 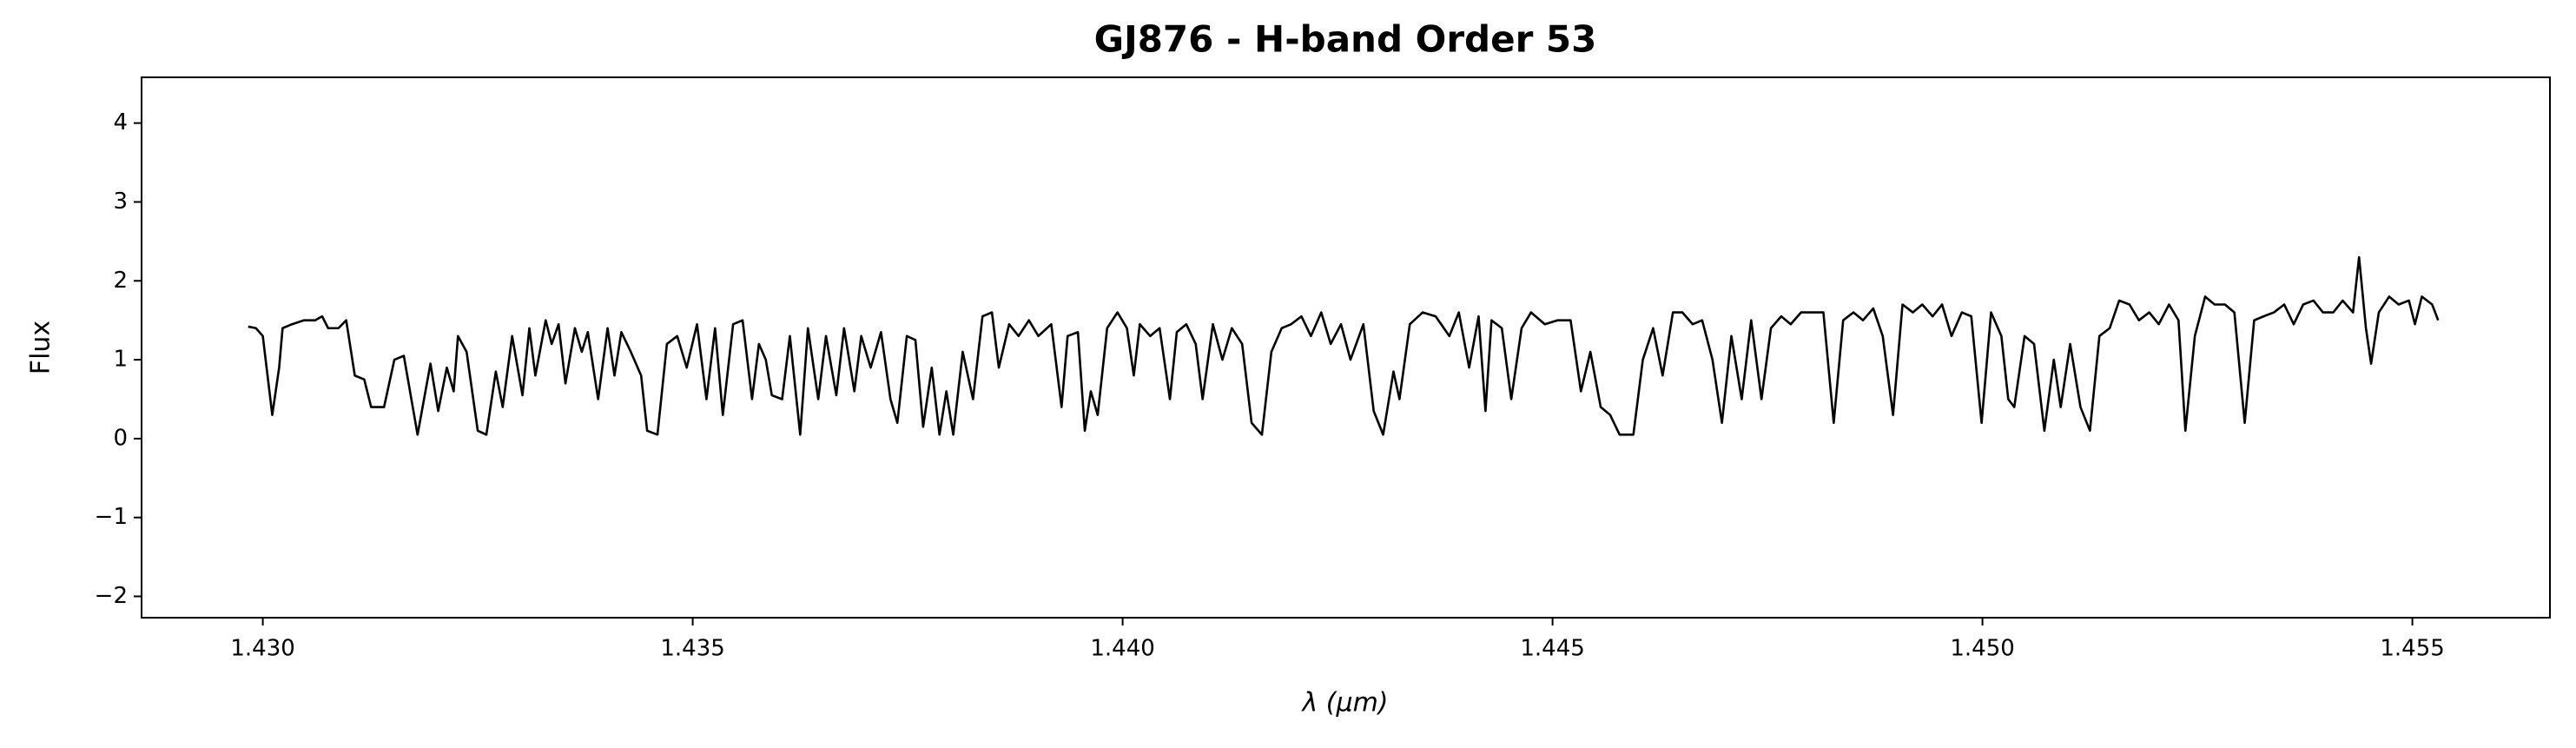 I want to click on y-tick-label: 0, so click(x=120, y=438).